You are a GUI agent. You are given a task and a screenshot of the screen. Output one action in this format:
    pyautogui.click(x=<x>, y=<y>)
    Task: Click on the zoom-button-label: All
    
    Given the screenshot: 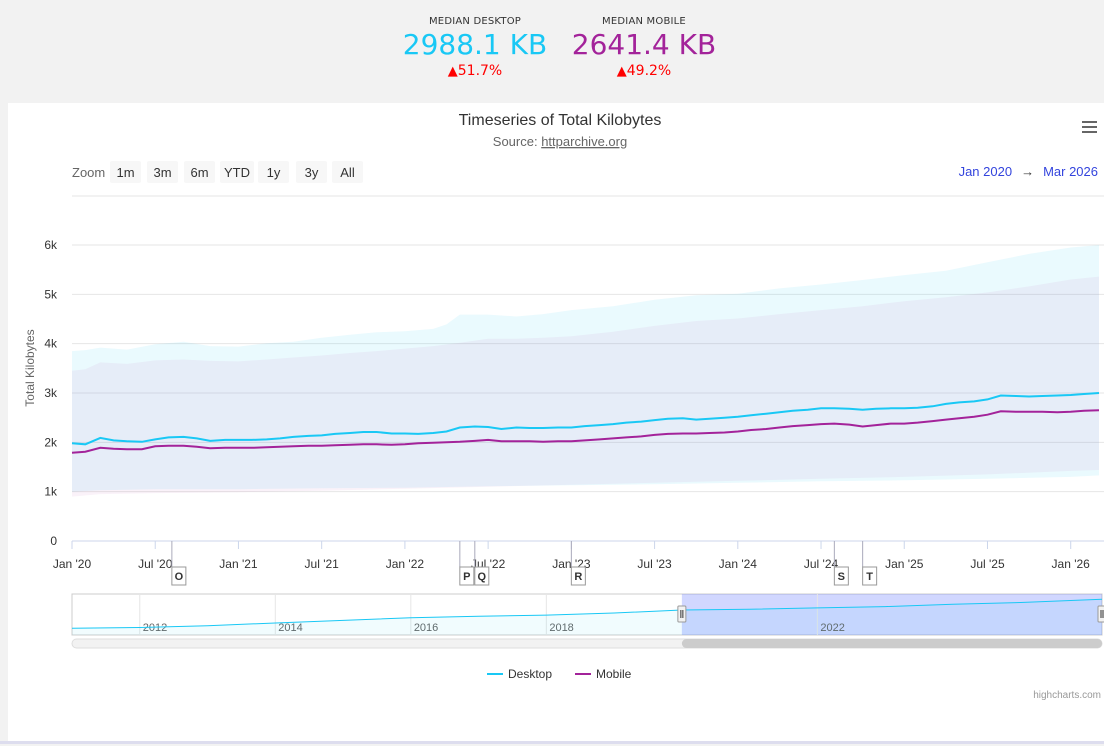 What is the action you would take?
    pyautogui.click(x=347, y=172)
    